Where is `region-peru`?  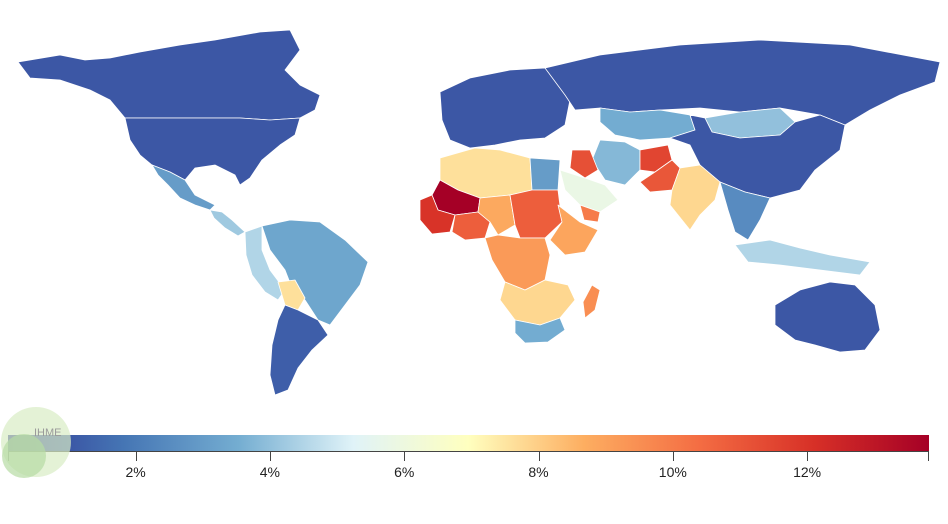
region-peru is located at coordinates (265, 263).